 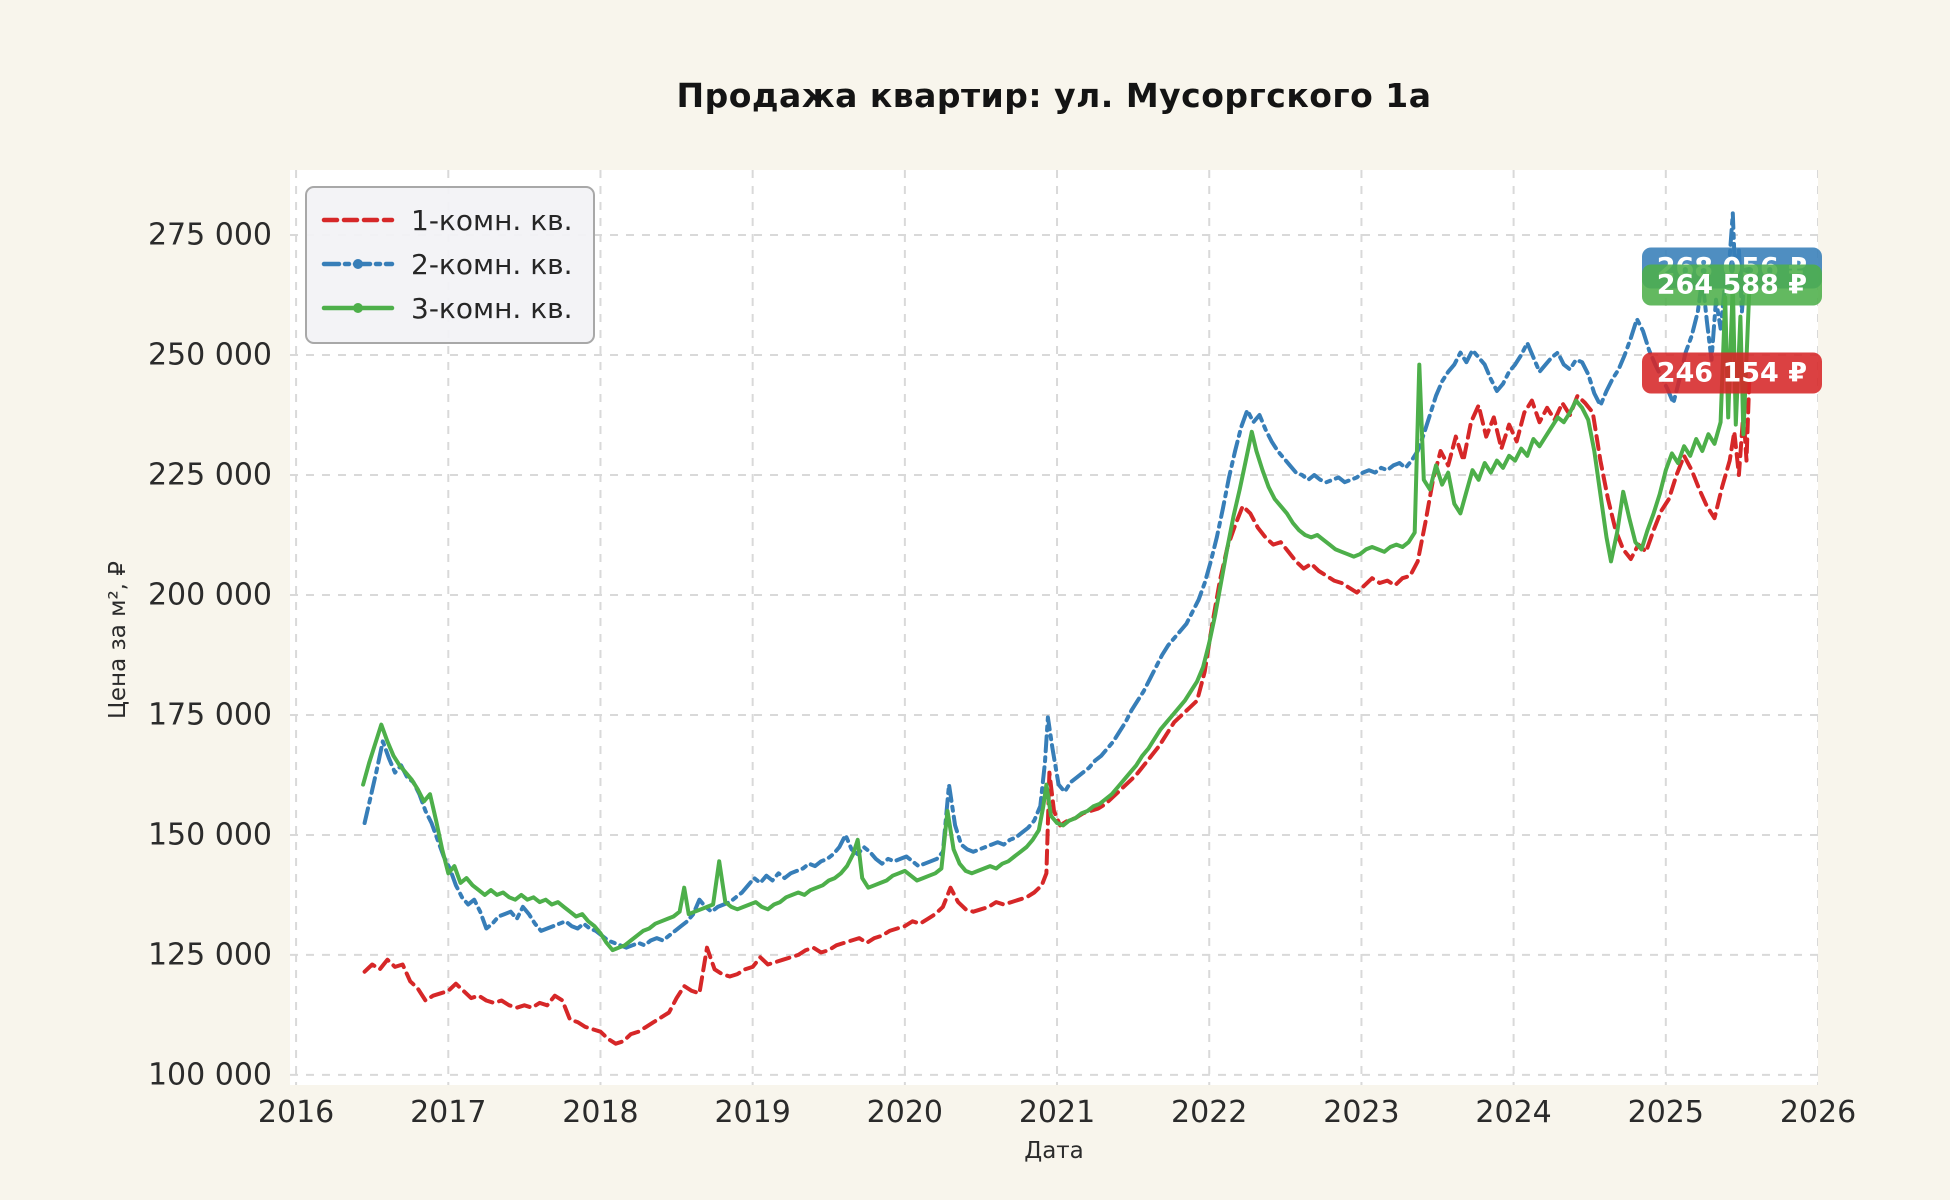 I want to click on x-tick-2024: 2024, so click(x=1513, y=1112).